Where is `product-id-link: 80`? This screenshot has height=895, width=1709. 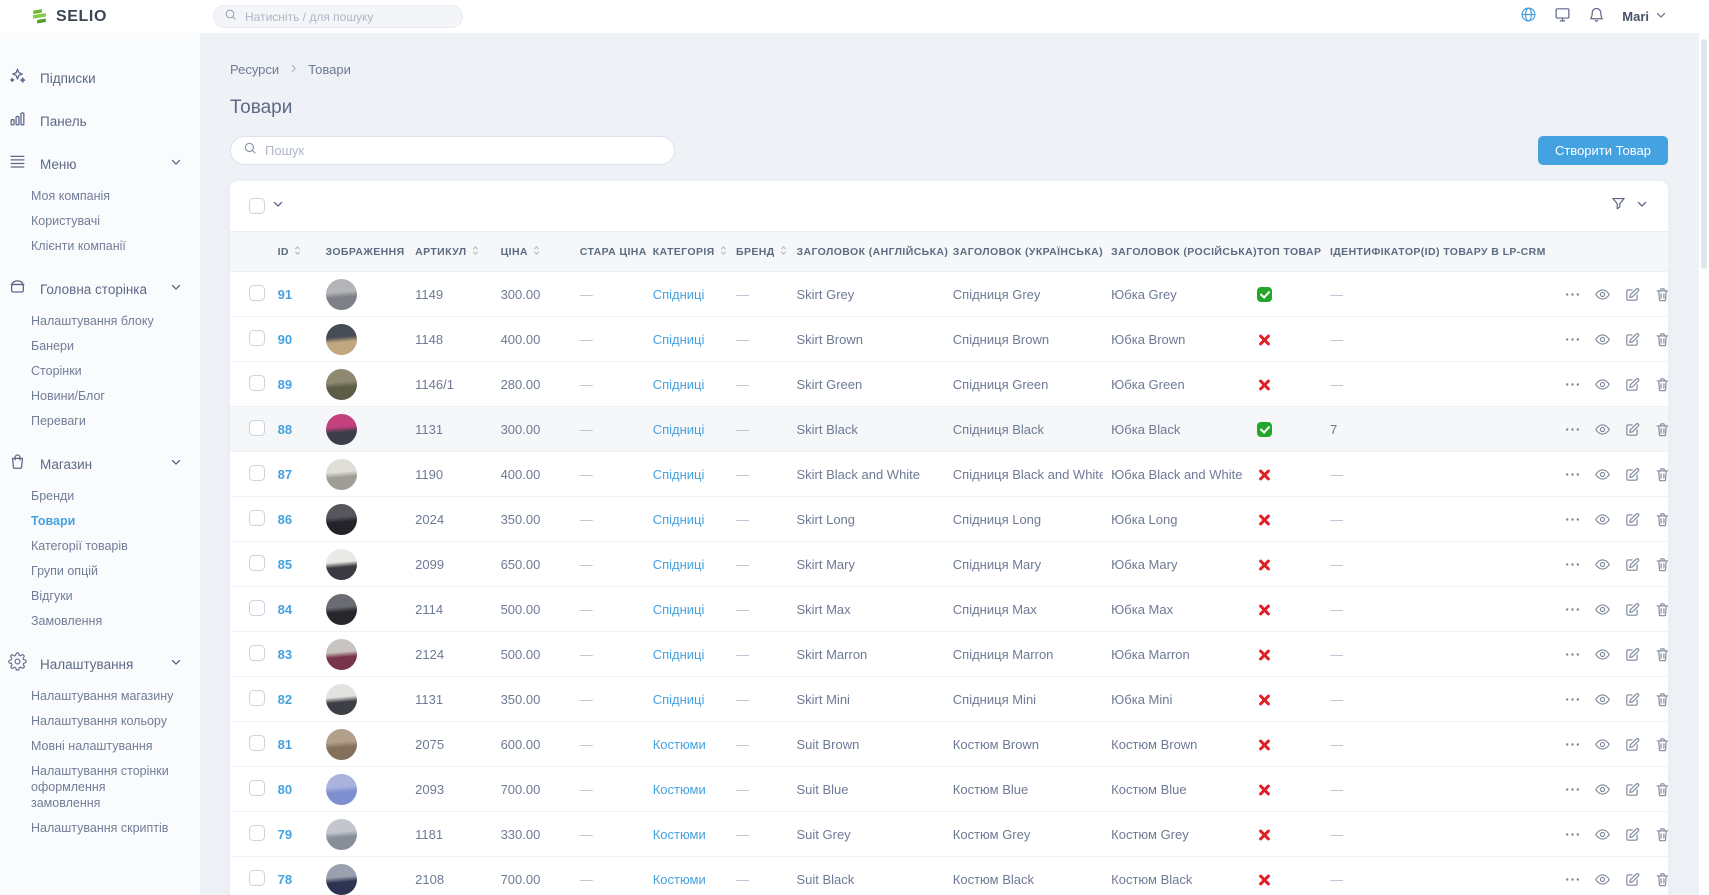
product-id-link: 80 is located at coordinates (285, 789).